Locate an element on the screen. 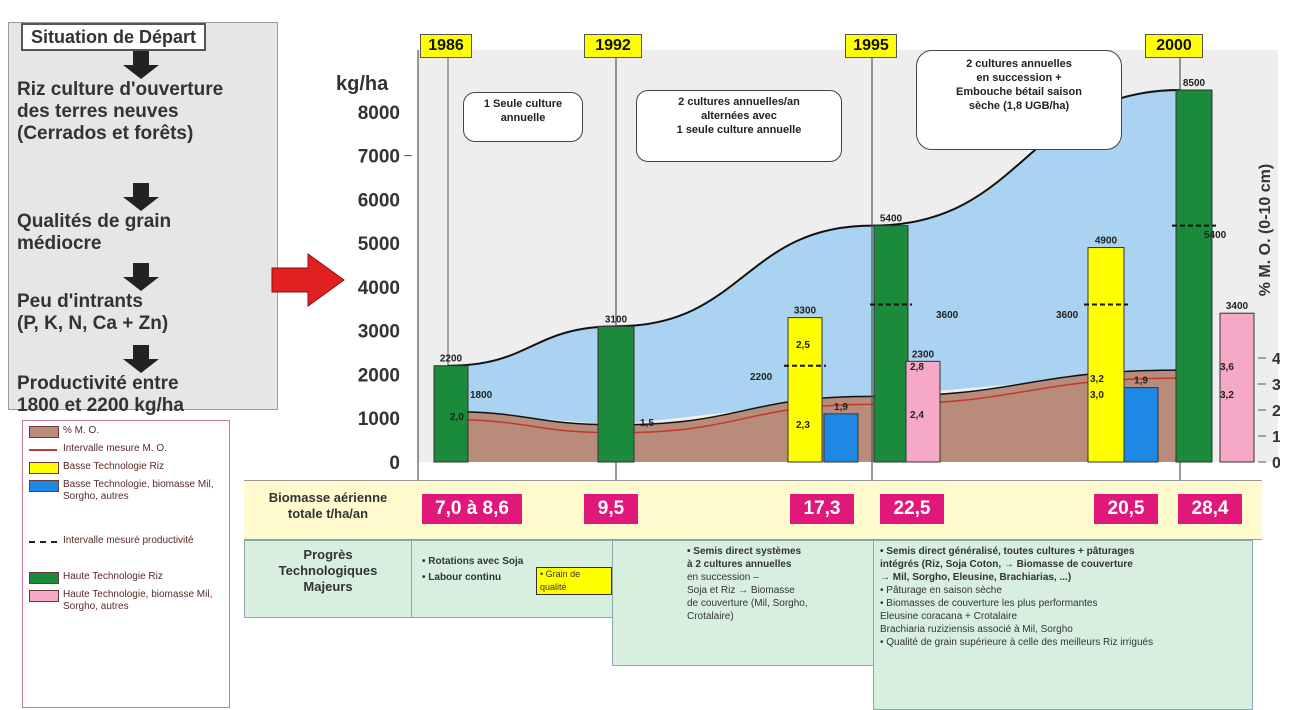  flow-step-text: (Cerrados et forêts) is located at coordinates (105, 133).